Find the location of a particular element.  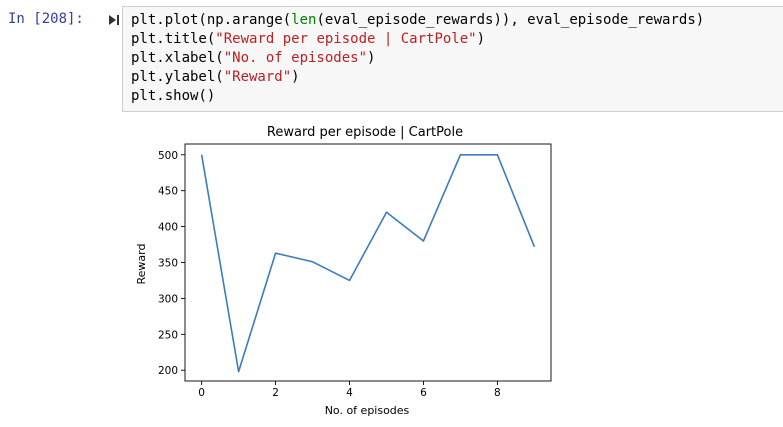

y-tick-label: 500 is located at coordinates (168, 156).